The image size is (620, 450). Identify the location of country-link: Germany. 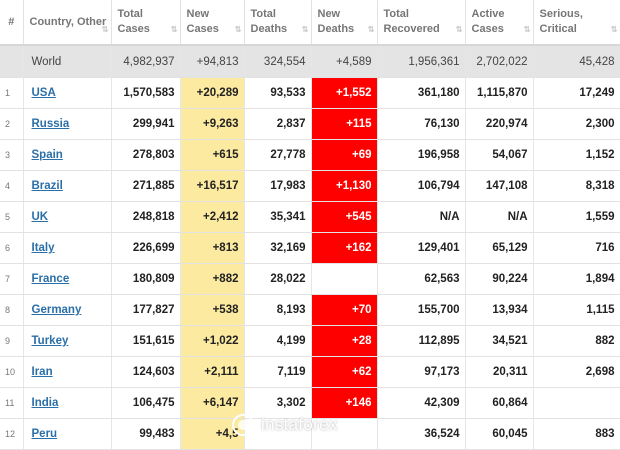
(56, 310).